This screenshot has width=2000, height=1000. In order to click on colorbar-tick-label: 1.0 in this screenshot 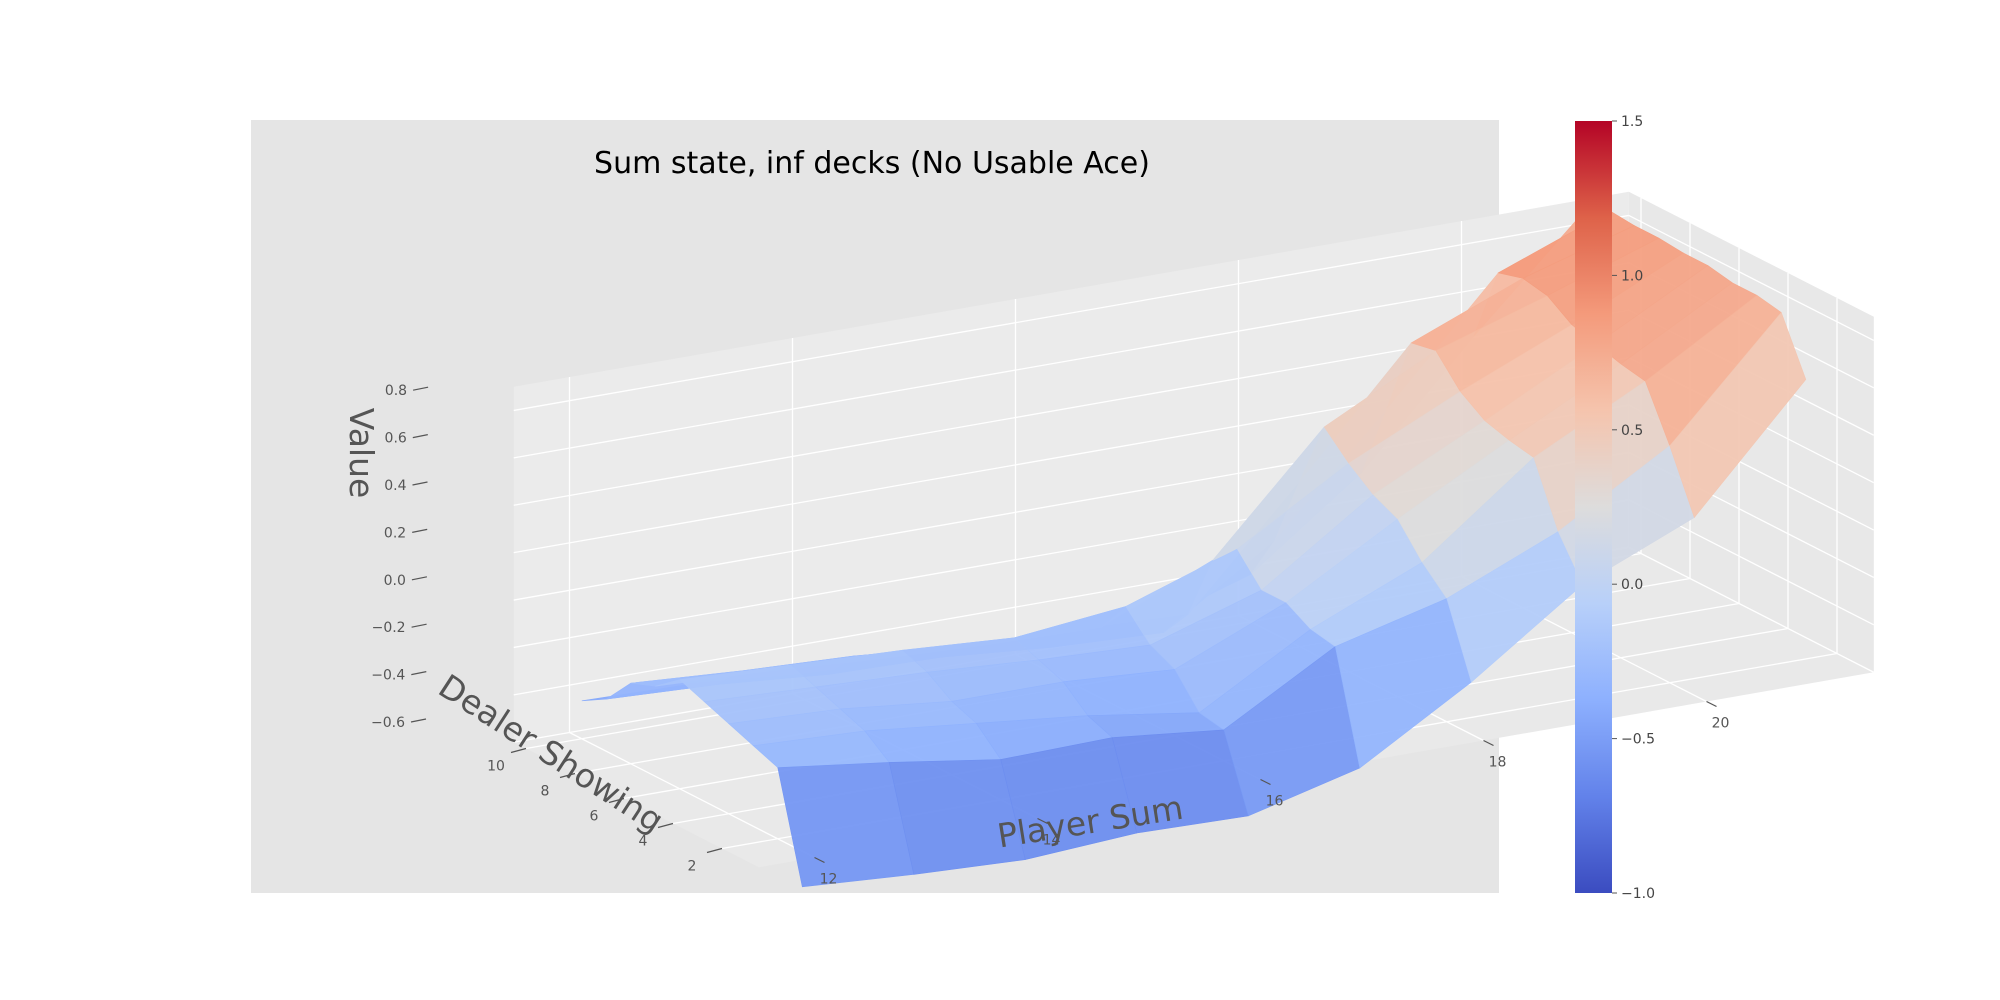, I will do `click(1632, 276)`.